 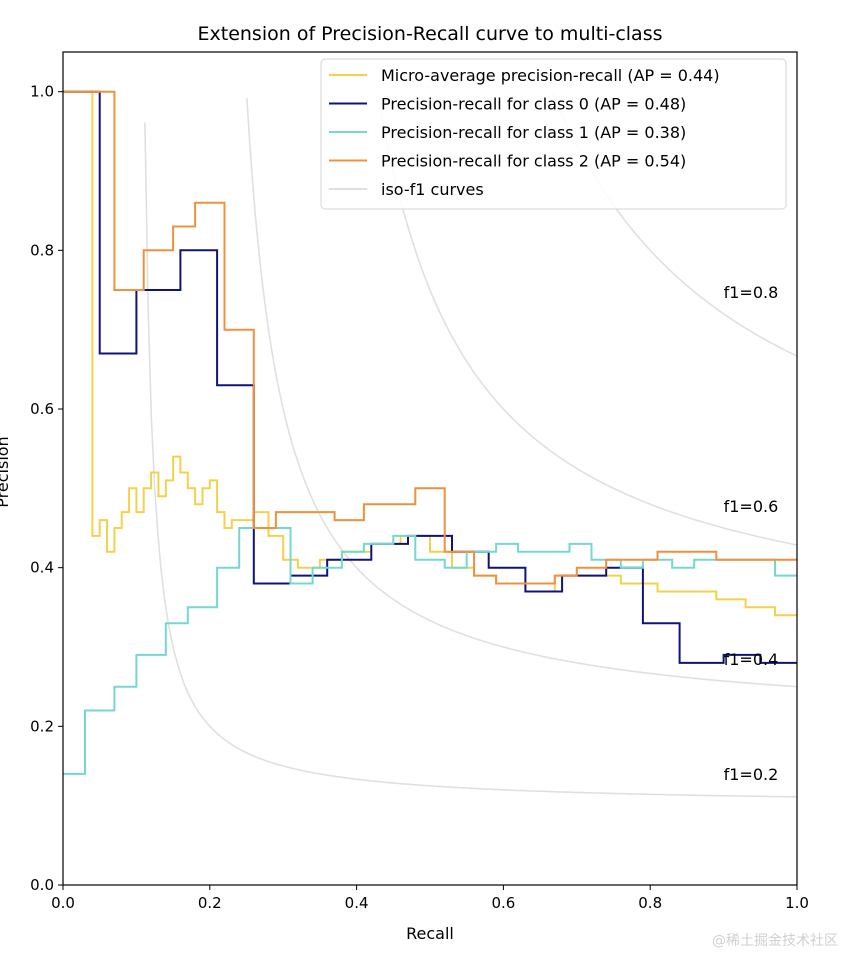 What do you see at coordinates (751, 774) in the screenshot?
I see `iso-f1-label-0: f1=0.2` at bounding box center [751, 774].